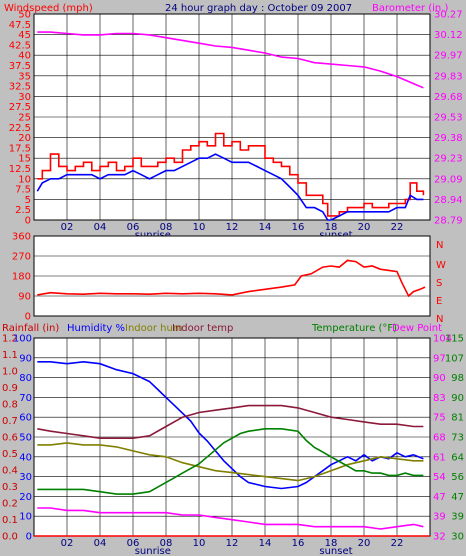 Image resolution: width=466 pixels, height=556 pixels. Describe the element at coordinates (10, 537) in the screenshot. I see `rainfall-tick-label: 0.0` at that location.